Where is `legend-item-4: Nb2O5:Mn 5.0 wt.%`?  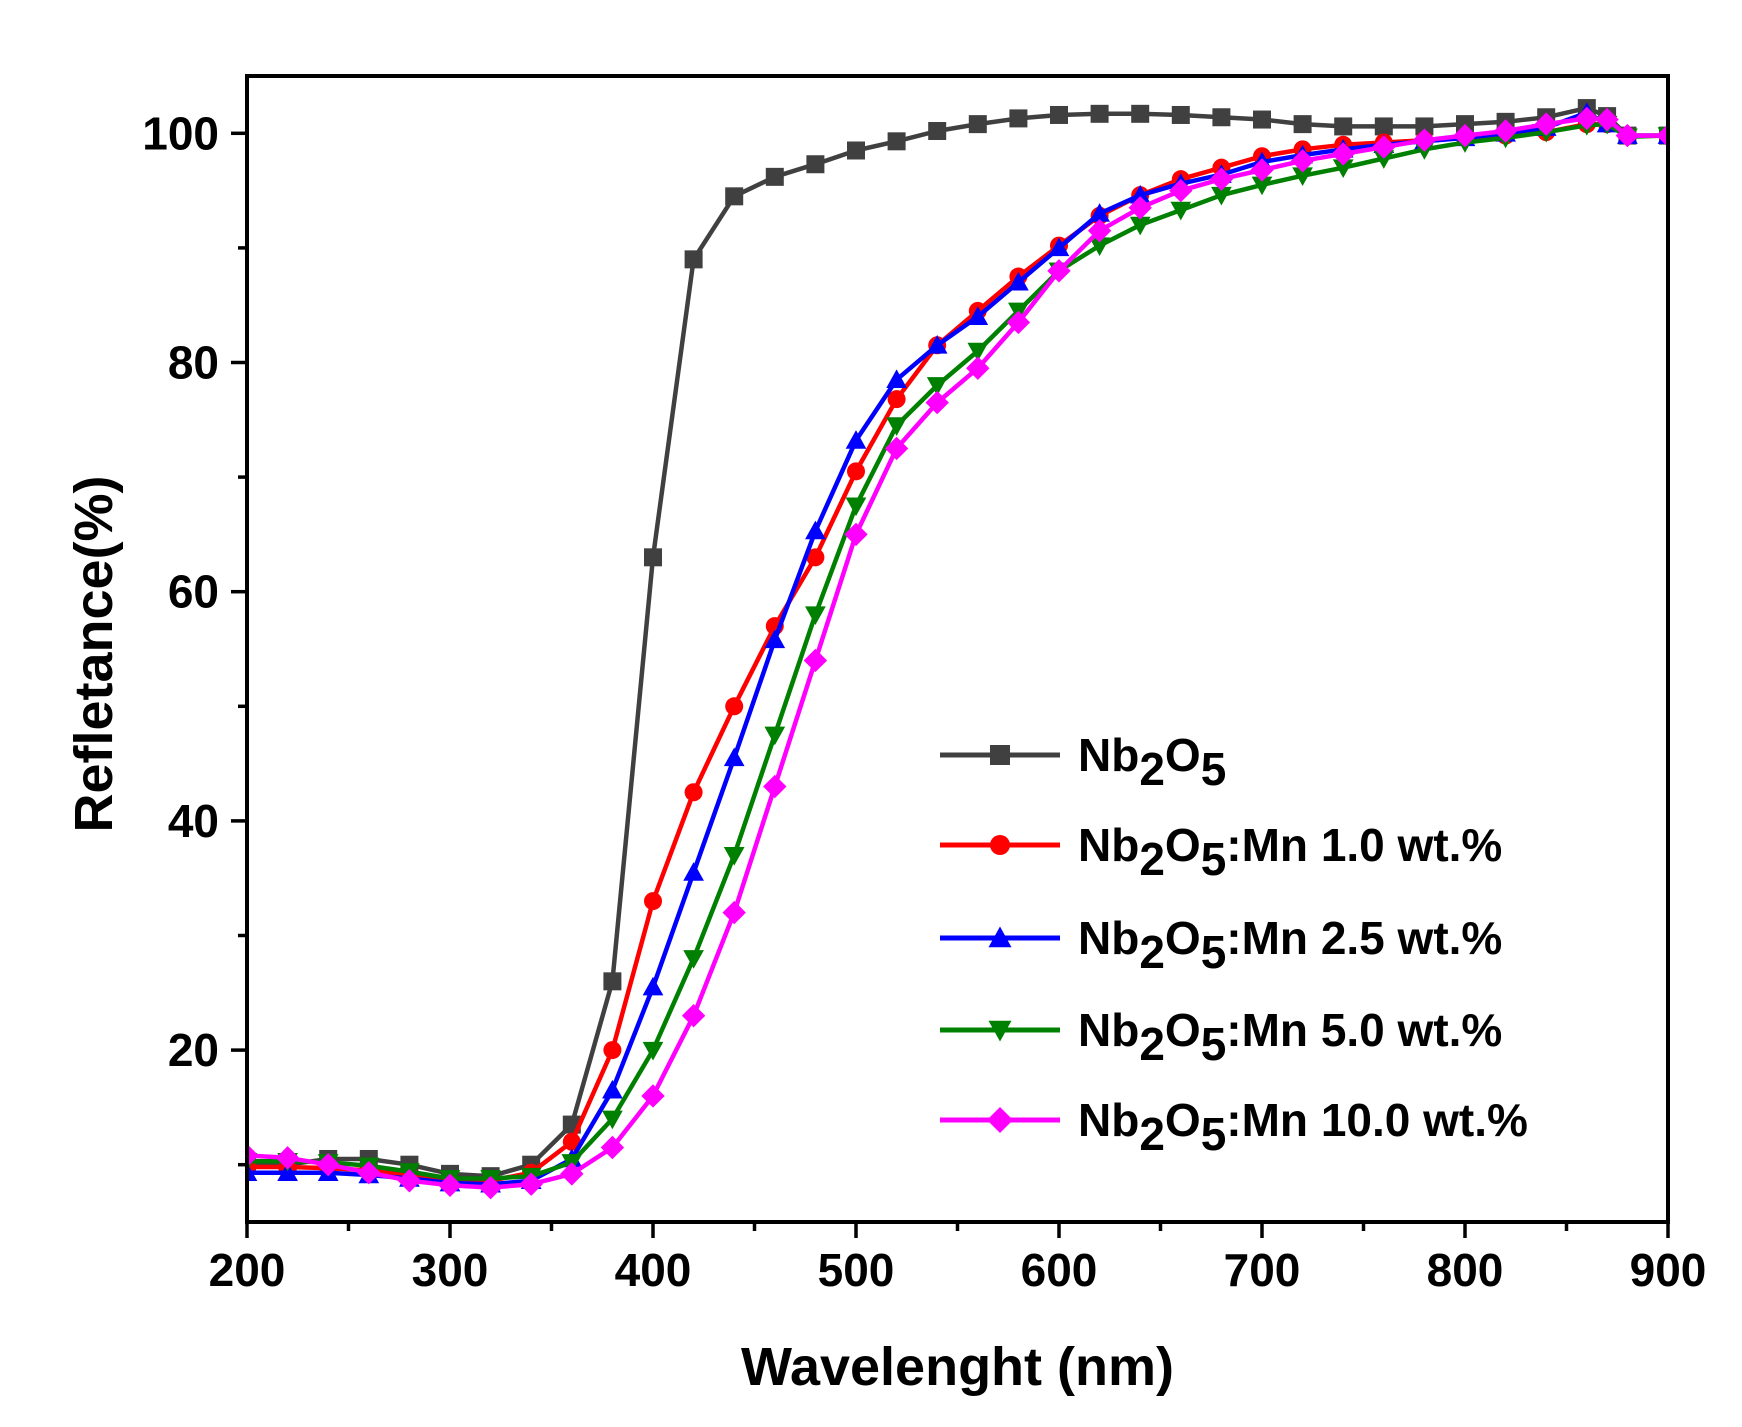 legend-item-4: Nb2O5:Mn 5.0 wt.% is located at coordinates (1221, 1037).